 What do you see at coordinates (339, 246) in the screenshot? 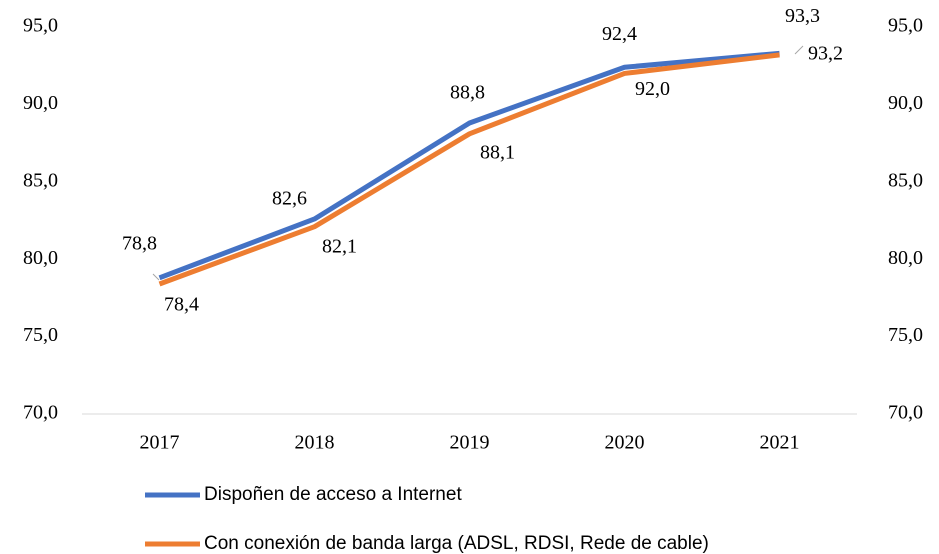
I see `data-label: 82,1` at bounding box center [339, 246].